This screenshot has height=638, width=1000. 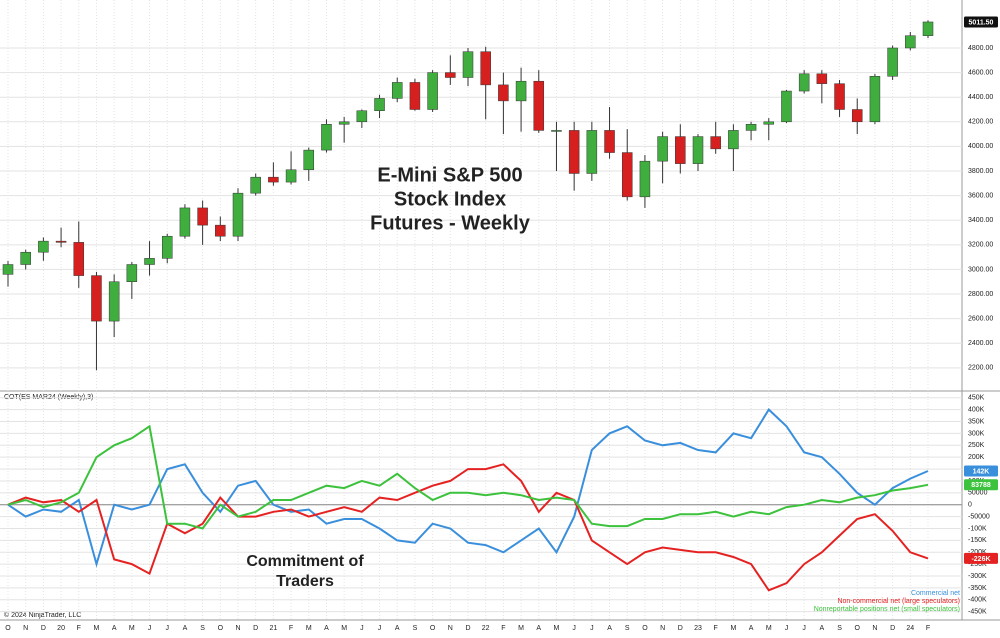 I want to click on y-tick-label: 350K, so click(x=976, y=421).